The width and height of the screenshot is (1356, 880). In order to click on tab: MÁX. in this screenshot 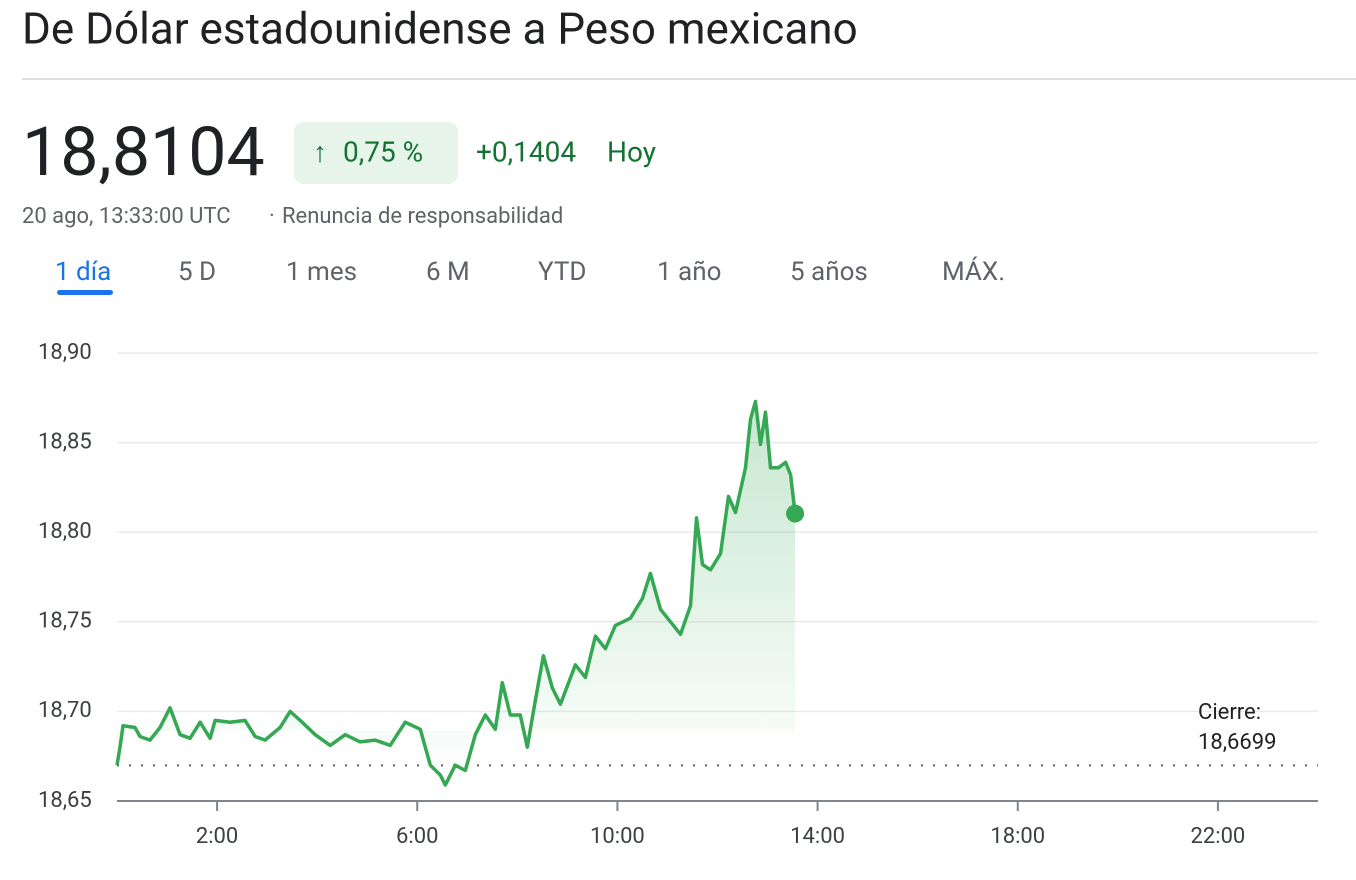, I will do `click(973, 271)`.